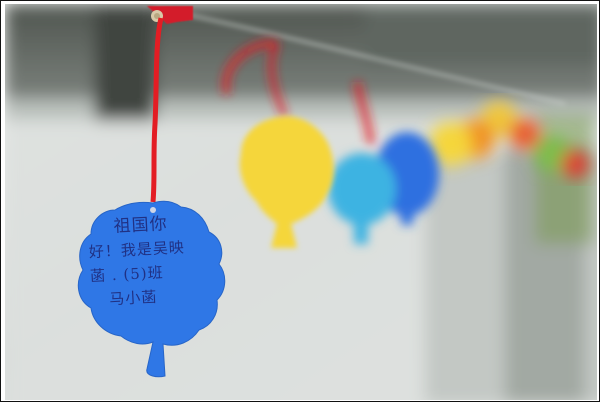 The height and width of the screenshot is (402, 600). What do you see at coordinates (286, 182) in the screenshot?
I see `yellow-tag` at bounding box center [286, 182].